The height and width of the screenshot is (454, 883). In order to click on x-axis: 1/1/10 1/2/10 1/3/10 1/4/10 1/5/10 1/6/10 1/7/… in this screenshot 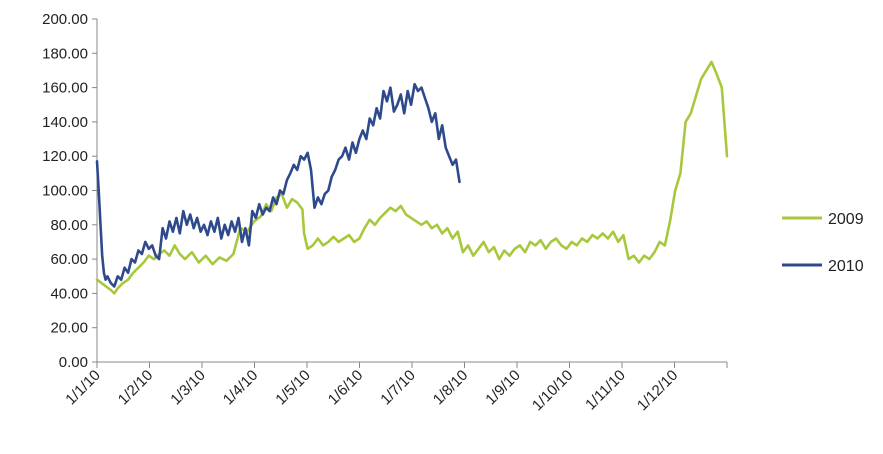, I will do `click(395, 387)`.